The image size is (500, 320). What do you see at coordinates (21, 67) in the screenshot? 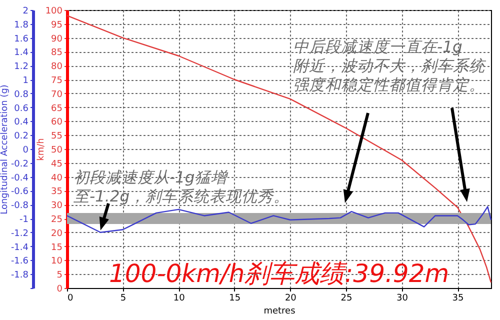
I see `y-tick-label: 1.2` at bounding box center [21, 67].